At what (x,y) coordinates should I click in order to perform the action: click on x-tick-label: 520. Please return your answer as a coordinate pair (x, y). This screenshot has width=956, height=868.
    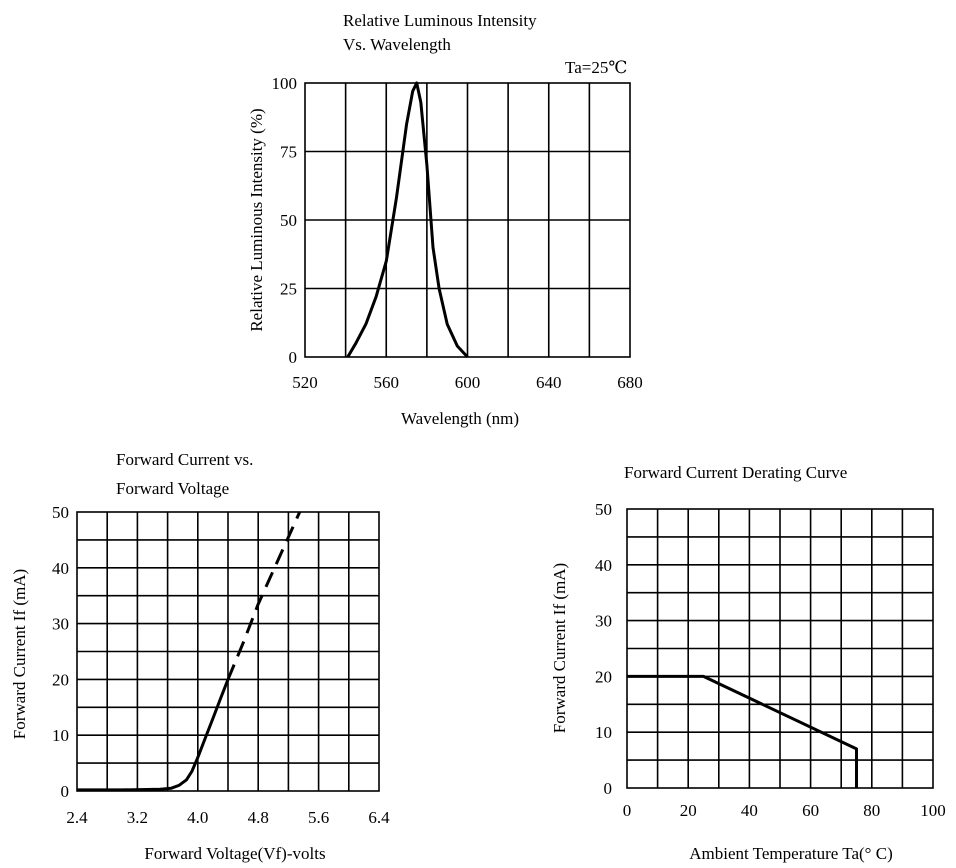
    Looking at the image, I should click on (305, 382).